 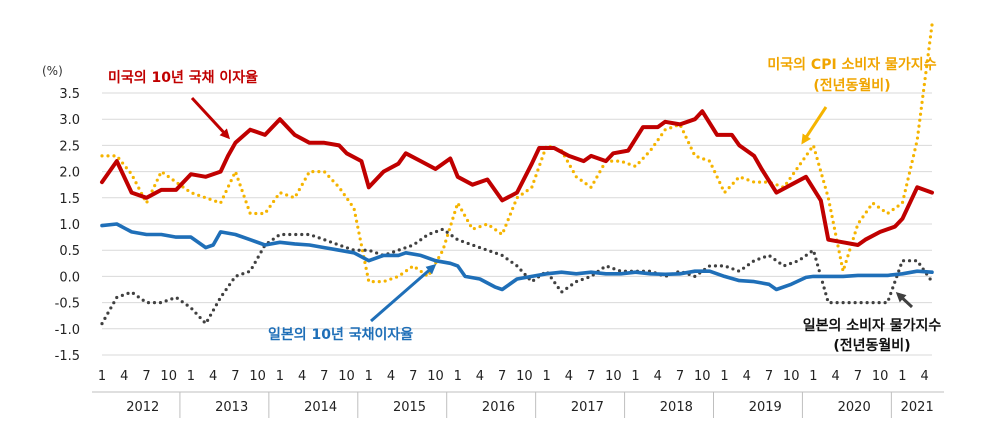 What do you see at coordinates (69, 120) in the screenshot?
I see `y-tick-label: 3.0` at bounding box center [69, 120].